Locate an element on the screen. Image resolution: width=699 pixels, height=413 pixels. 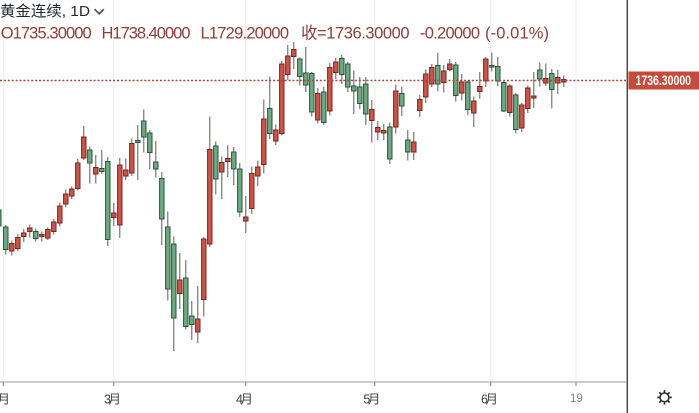
svg-text: (-0.01%) is located at coordinates (517, 34).